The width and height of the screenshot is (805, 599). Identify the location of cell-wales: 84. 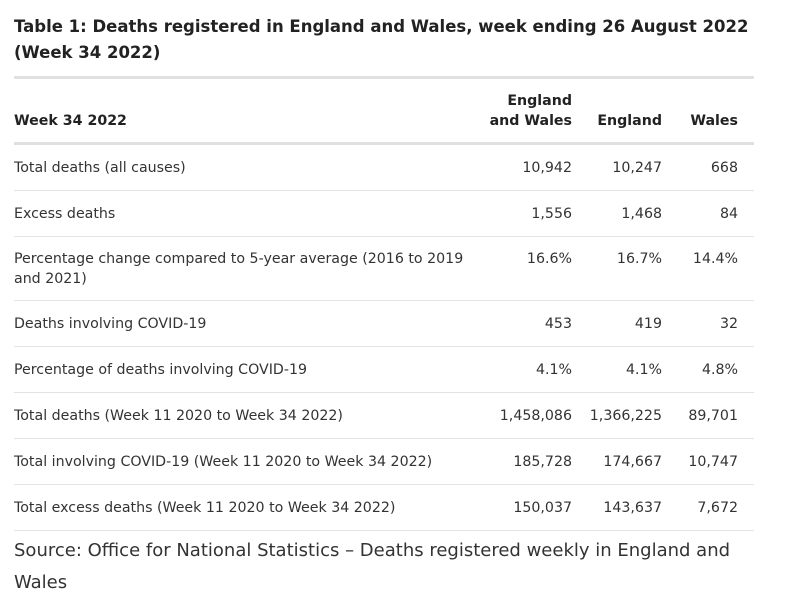
(728, 214).